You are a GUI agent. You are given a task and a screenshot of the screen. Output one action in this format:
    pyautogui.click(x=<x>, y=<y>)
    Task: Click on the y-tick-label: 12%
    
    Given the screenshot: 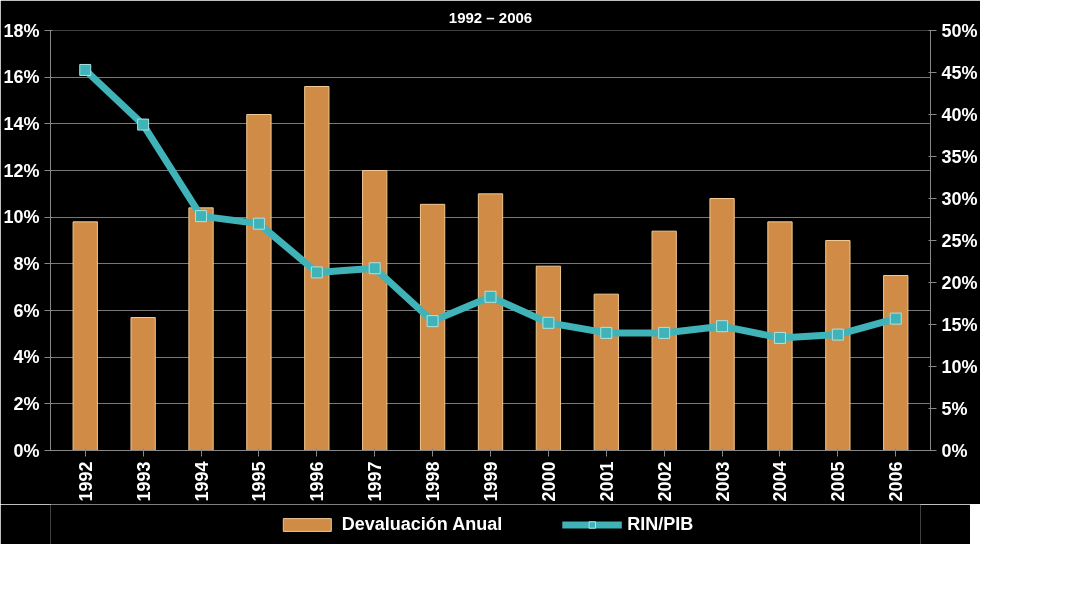 What is the action you would take?
    pyautogui.click(x=21, y=170)
    